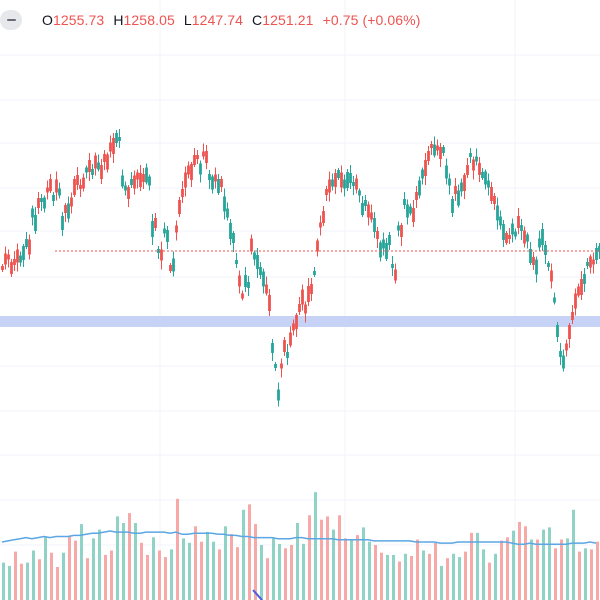  I want to click on minus-icon, so click(11, 20).